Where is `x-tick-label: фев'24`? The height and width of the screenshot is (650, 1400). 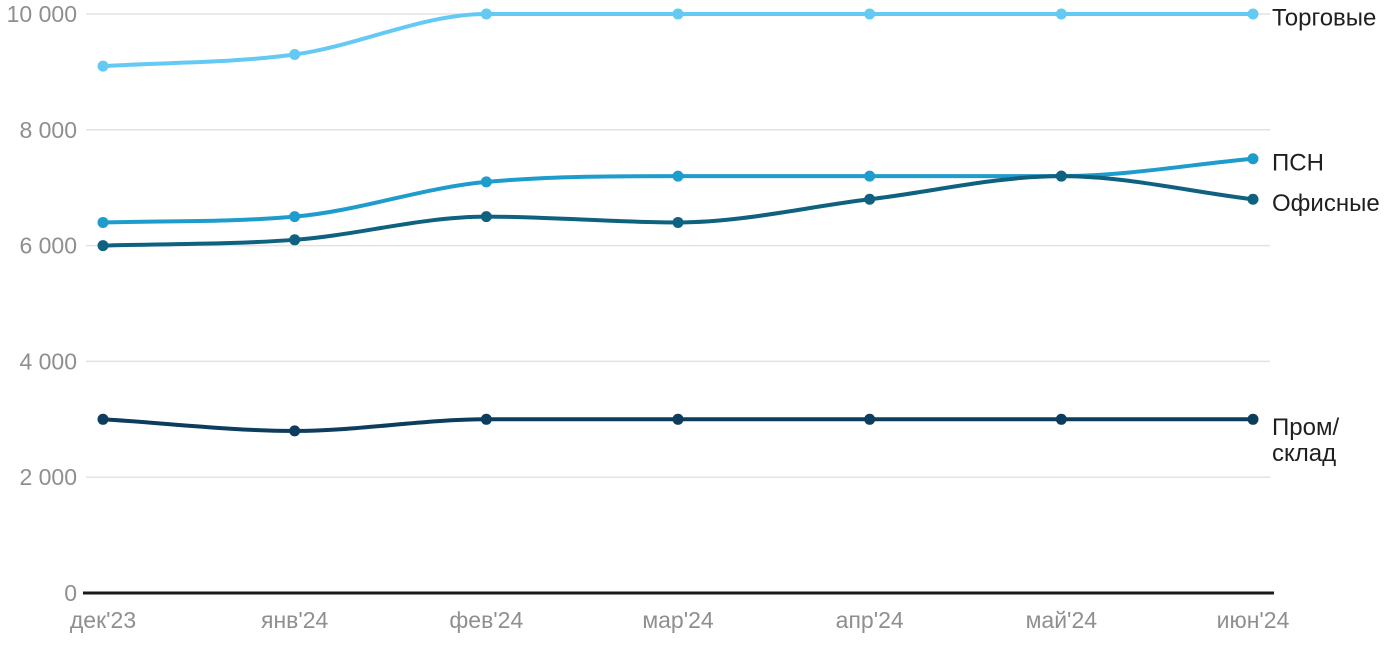 x-tick-label: фев'24 is located at coordinates (486, 620).